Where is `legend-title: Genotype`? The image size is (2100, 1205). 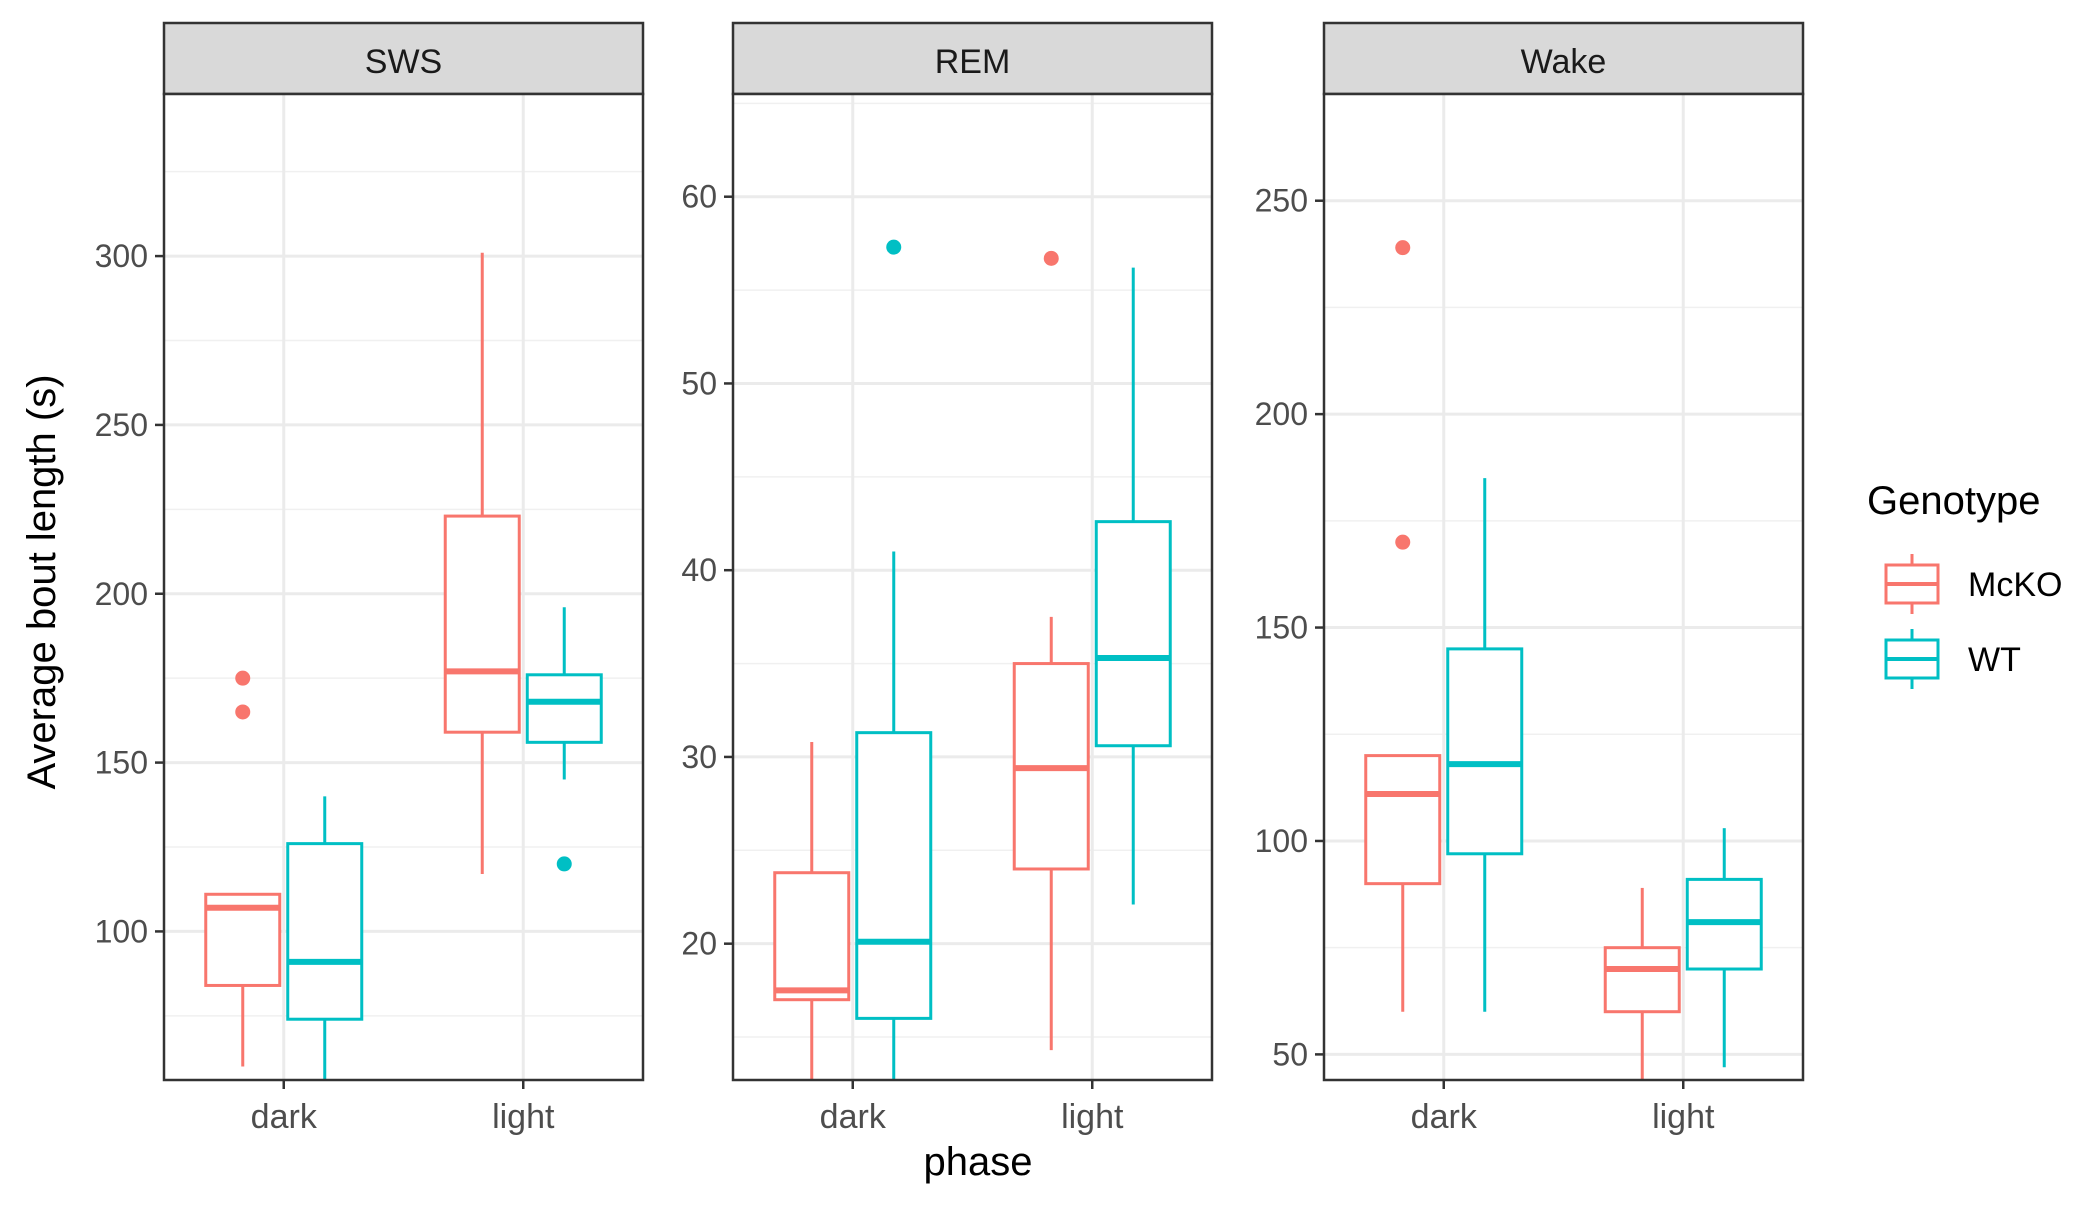
legend-title: Genotype is located at coordinates (1953, 501).